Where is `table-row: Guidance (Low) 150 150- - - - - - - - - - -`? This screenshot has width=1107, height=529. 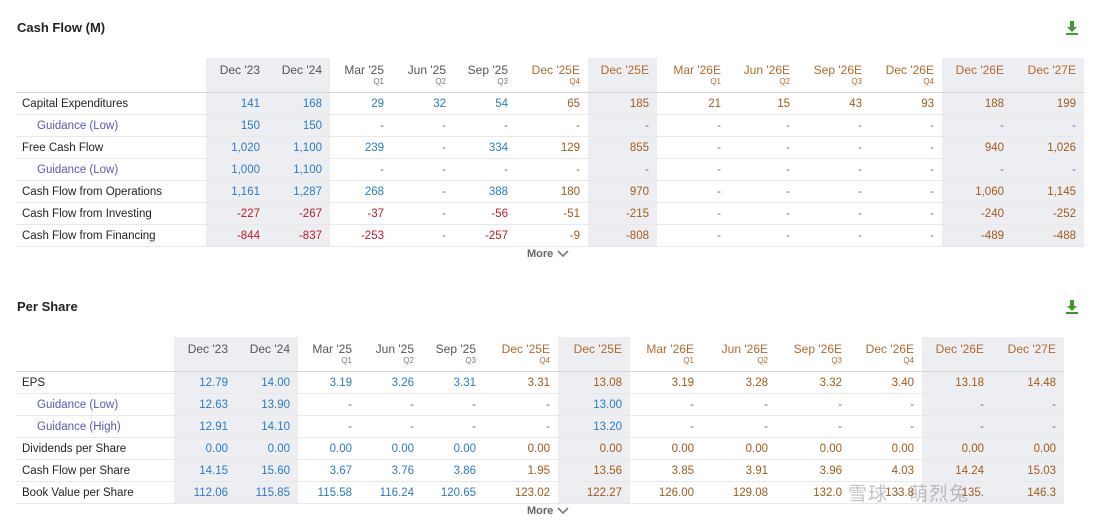 table-row: Guidance (Low) 150 150- - - - - - - - - - - is located at coordinates (550, 125).